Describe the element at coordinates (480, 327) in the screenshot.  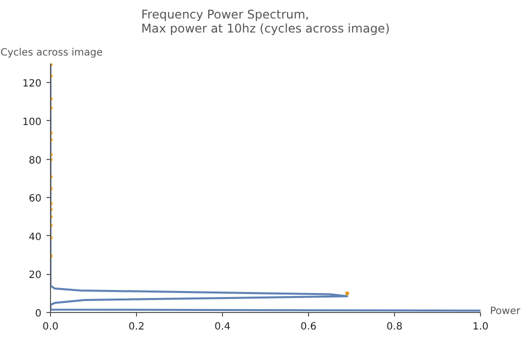
I see `x-tick-label: 1.0` at that location.